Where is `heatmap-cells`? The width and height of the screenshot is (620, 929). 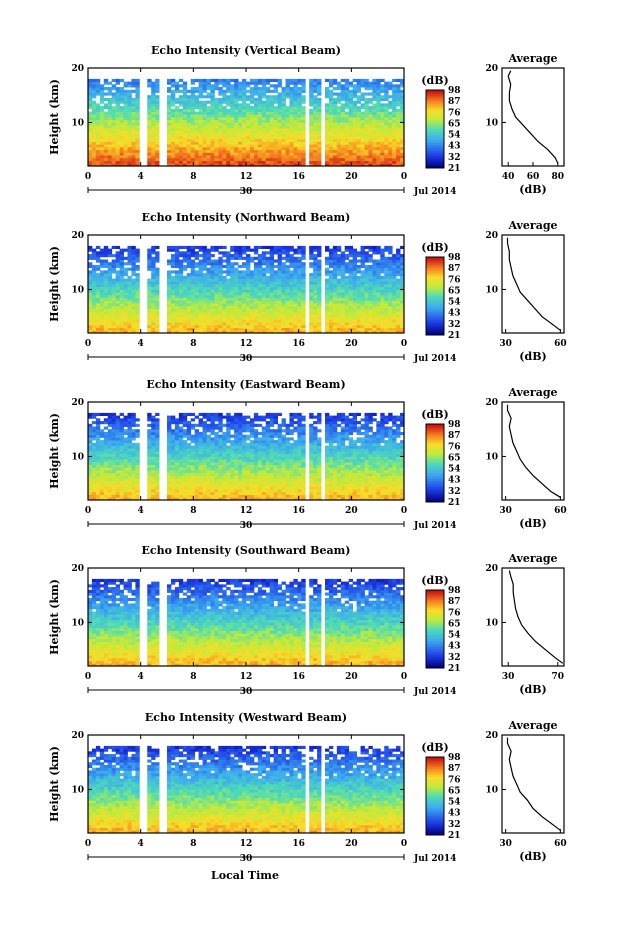
heatmap-cells is located at coordinates (246, 122).